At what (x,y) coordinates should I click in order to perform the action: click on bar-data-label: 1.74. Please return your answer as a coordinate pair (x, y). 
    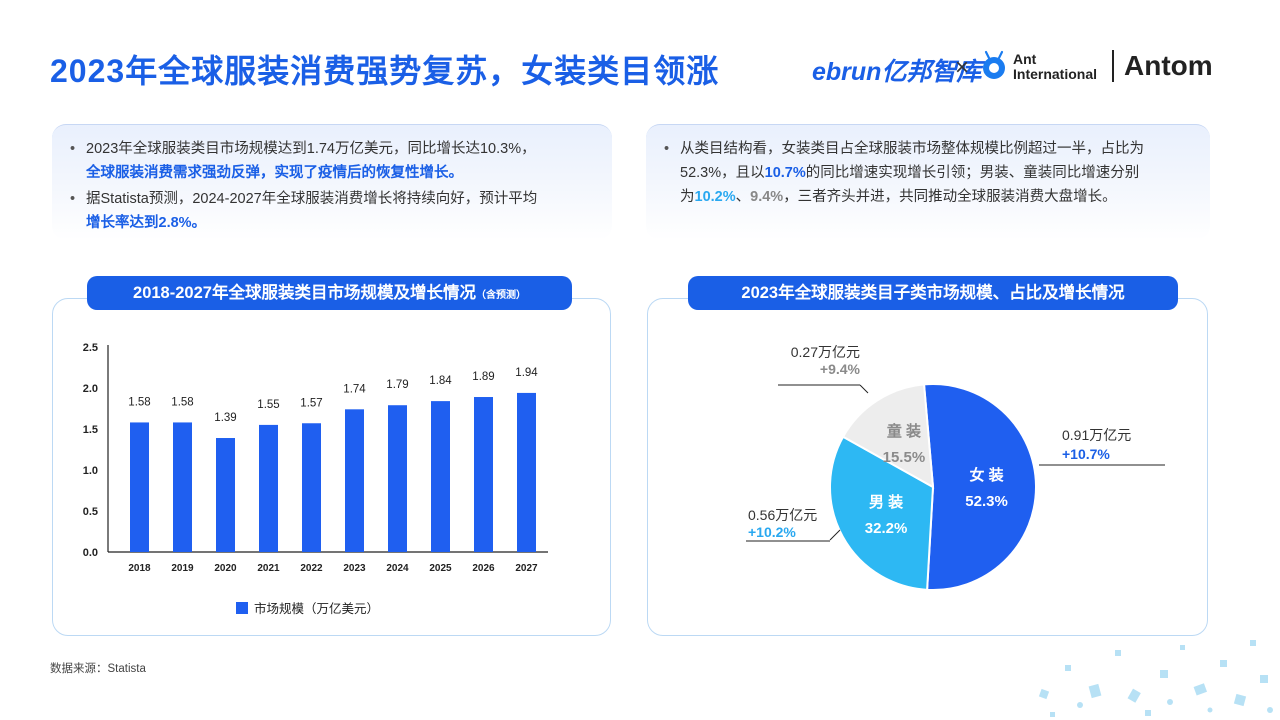
    Looking at the image, I should click on (354, 389).